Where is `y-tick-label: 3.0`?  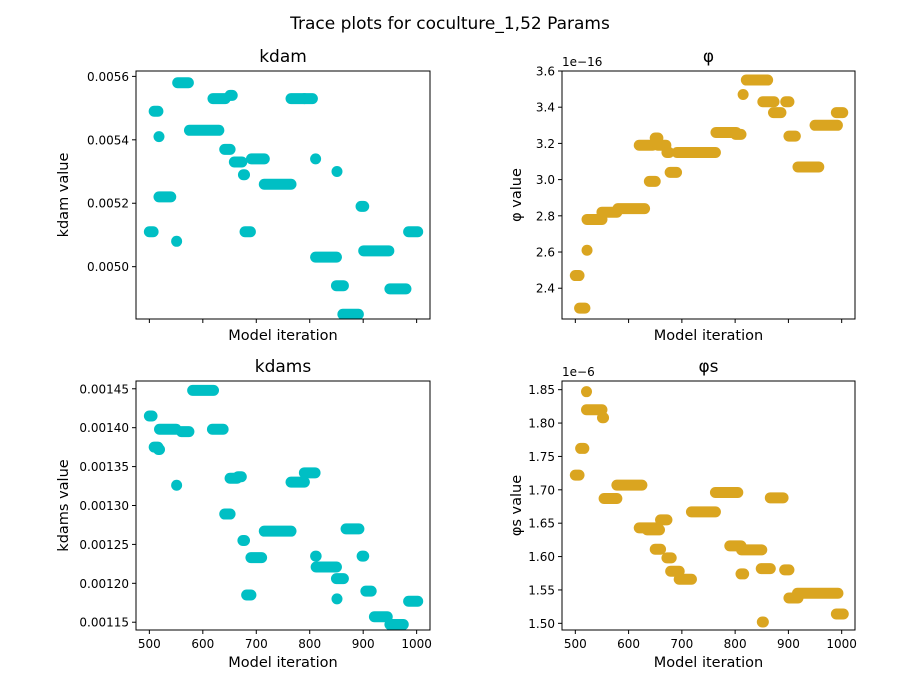
y-tick-label: 3.0 is located at coordinates (545, 180).